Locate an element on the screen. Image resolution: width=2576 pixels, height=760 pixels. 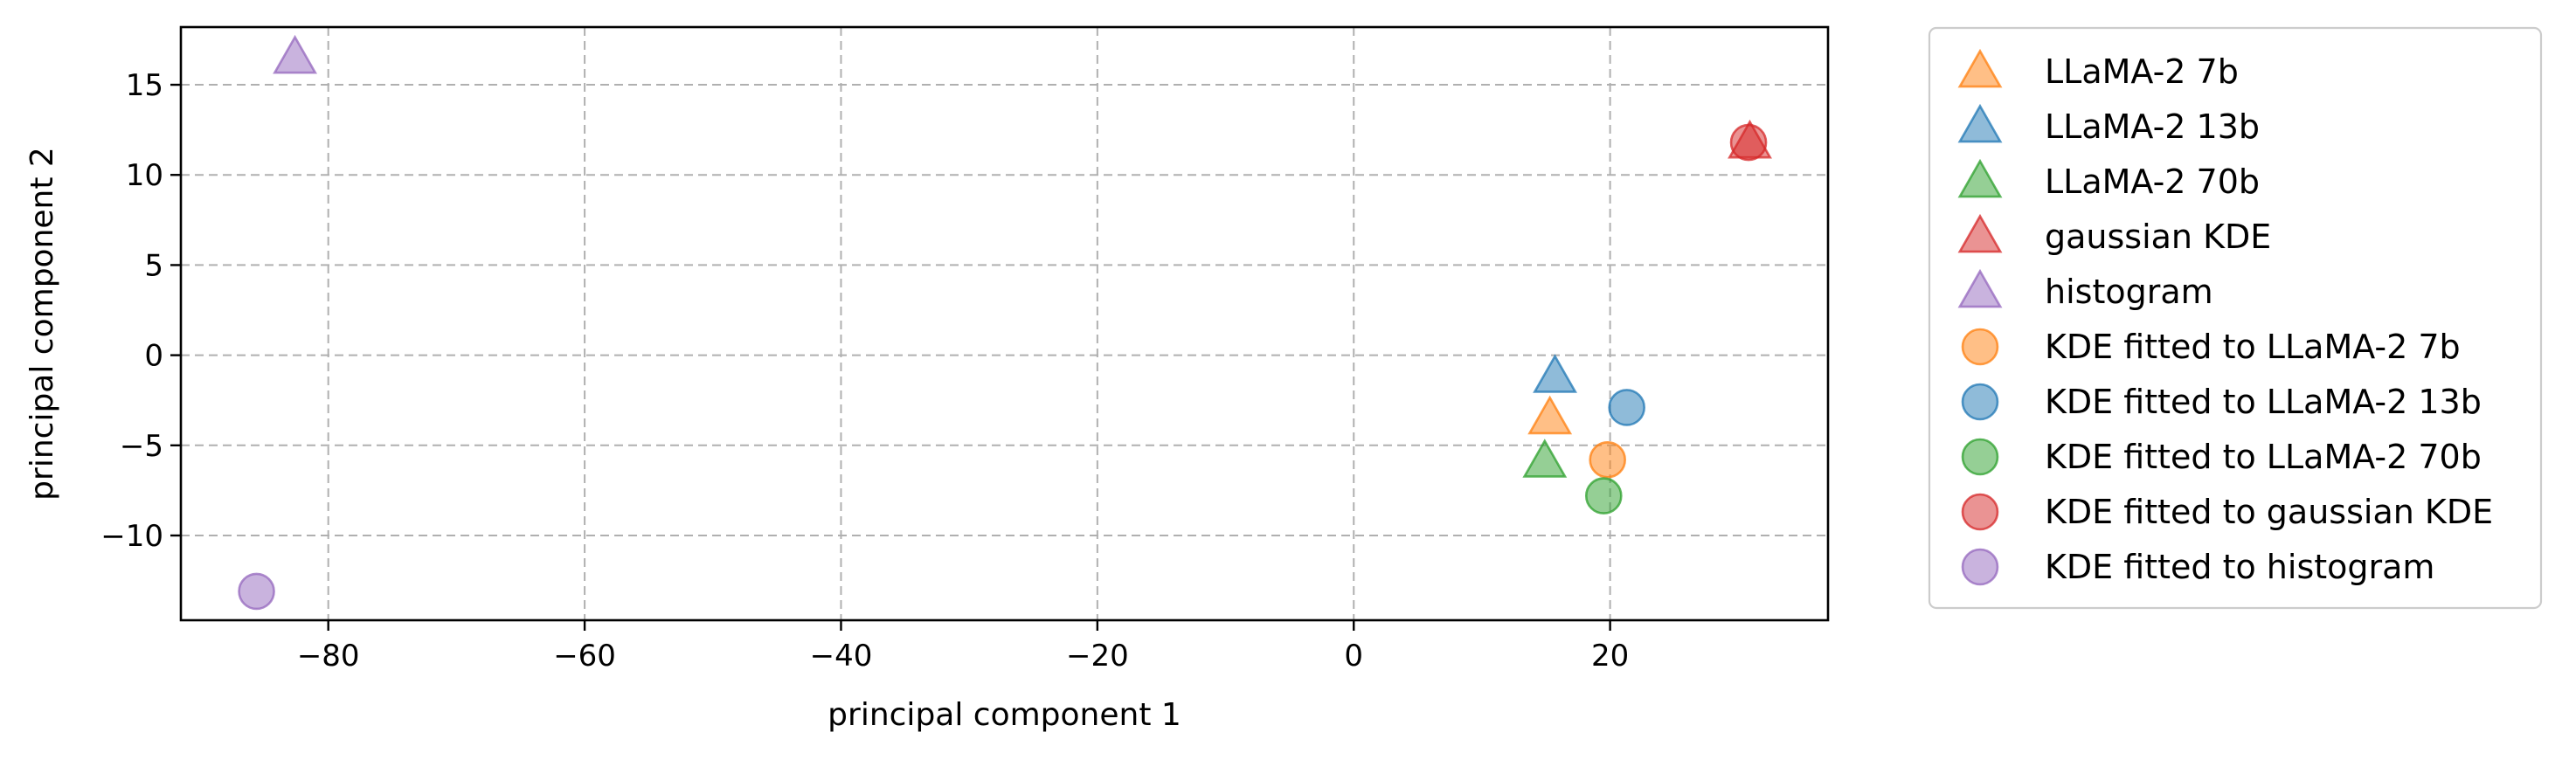
point-kde-fitted-to-llama-2-70b-circle is located at coordinates (1603, 496).